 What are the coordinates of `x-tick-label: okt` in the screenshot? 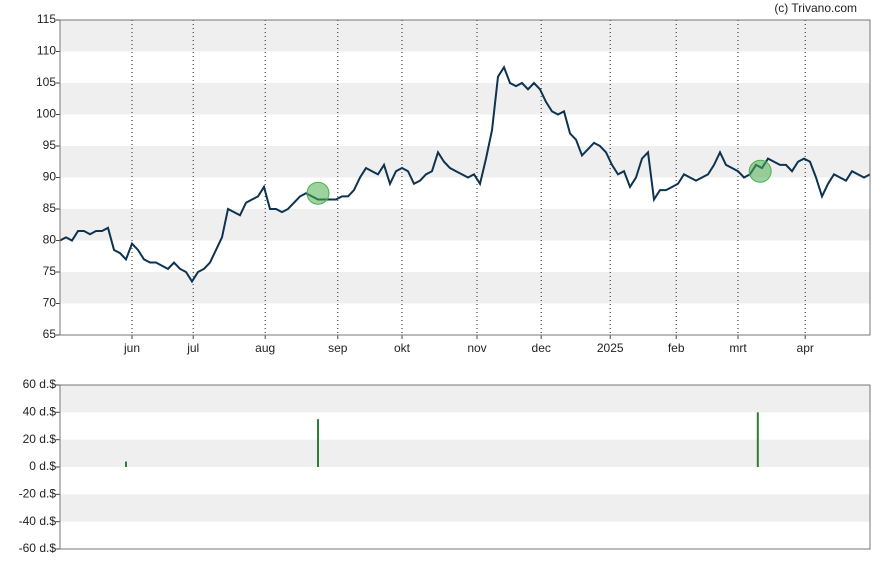 It's located at (402, 348).